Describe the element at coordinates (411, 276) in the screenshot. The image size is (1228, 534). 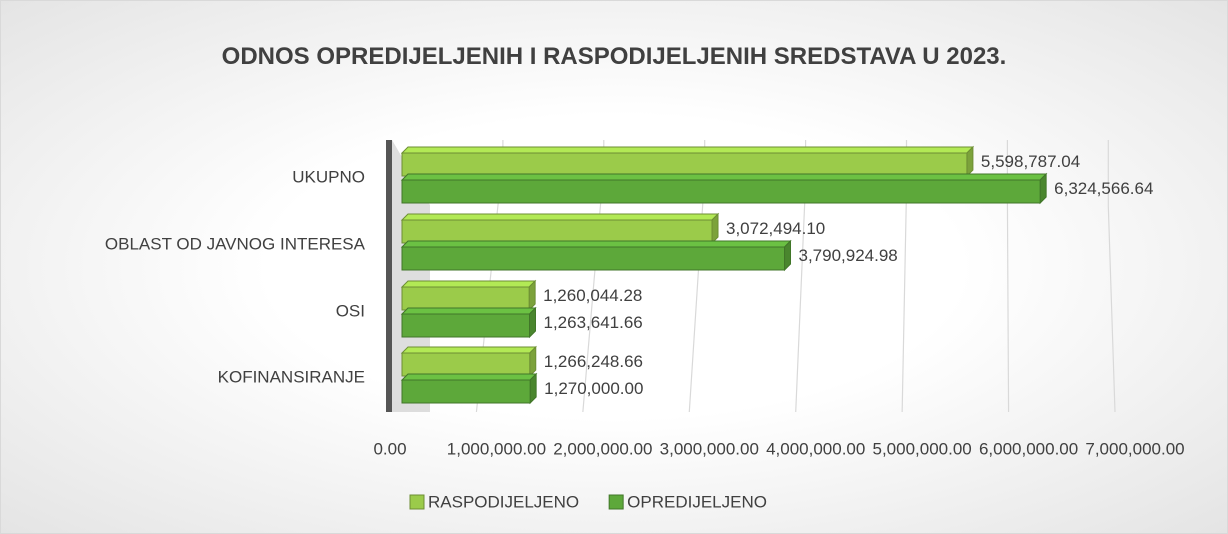
I see `side-wall` at that location.